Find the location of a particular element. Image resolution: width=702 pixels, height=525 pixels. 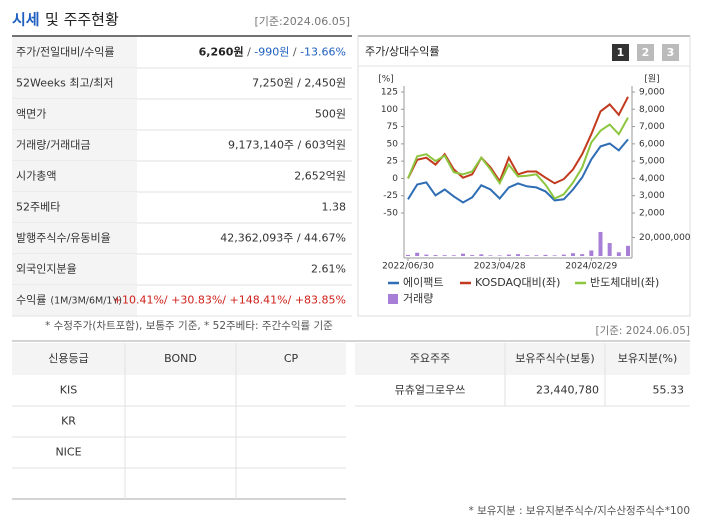

row-value: 500원 is located at coordinates (330, 114).